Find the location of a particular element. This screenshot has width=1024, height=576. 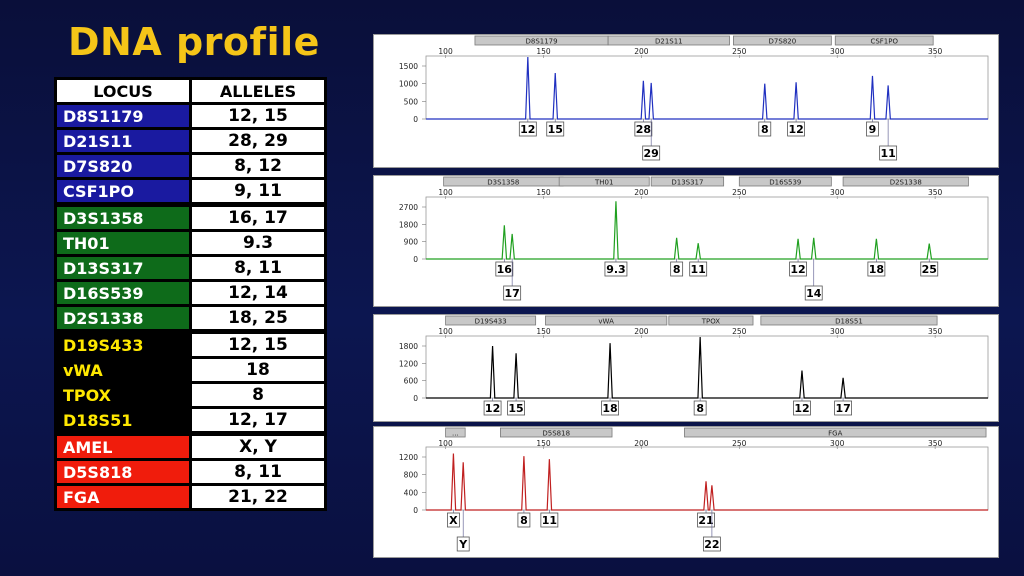

table-row: D21S11 28, 29 is located at coordinates (190, 141).